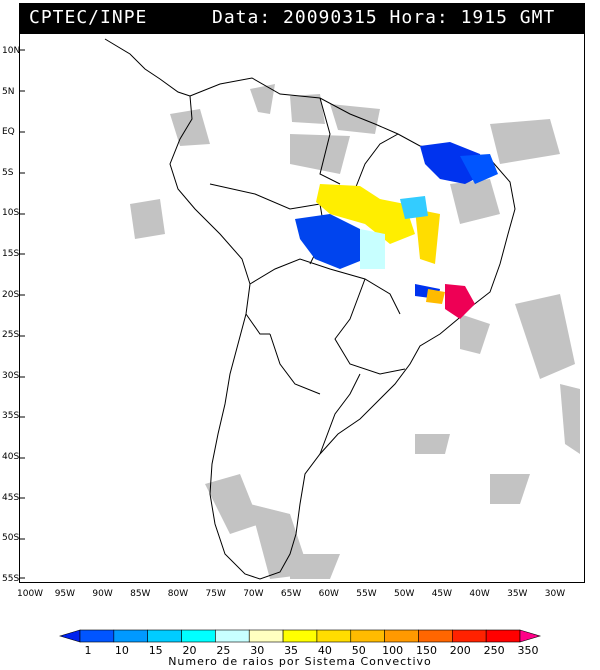 The height and width of the screenshot is (670, 600). I want to click on lon-label: 55W, so click(366, 594).